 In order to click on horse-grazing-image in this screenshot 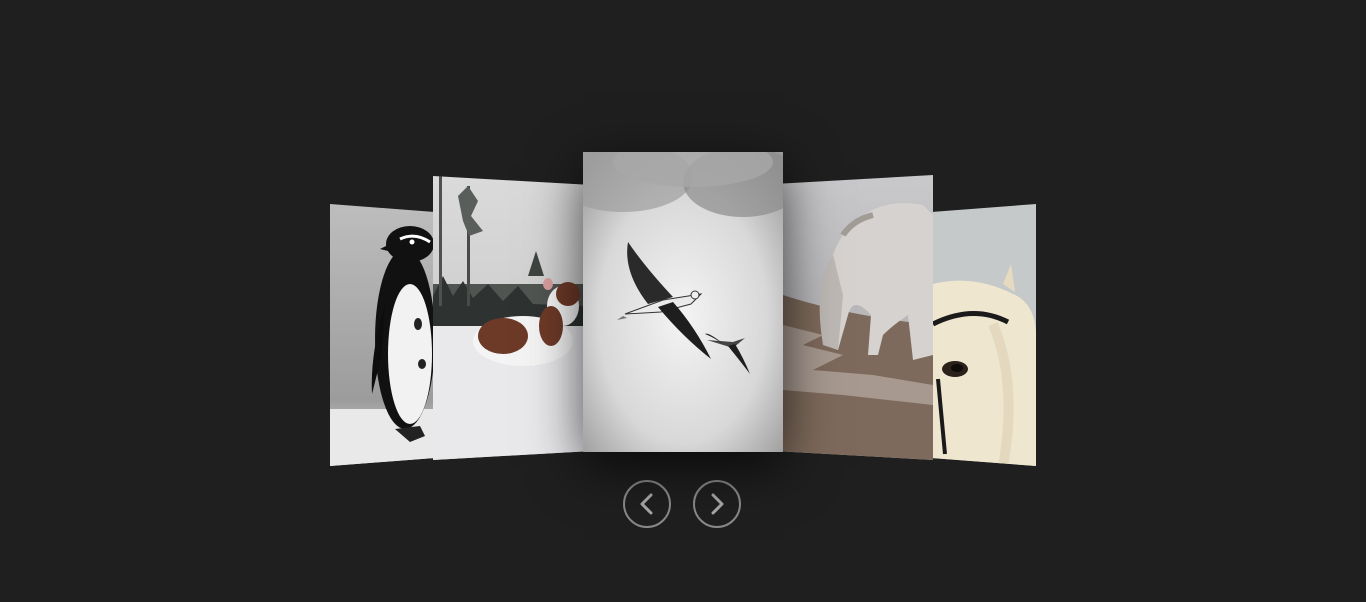, I will do `click(858, 317)`.